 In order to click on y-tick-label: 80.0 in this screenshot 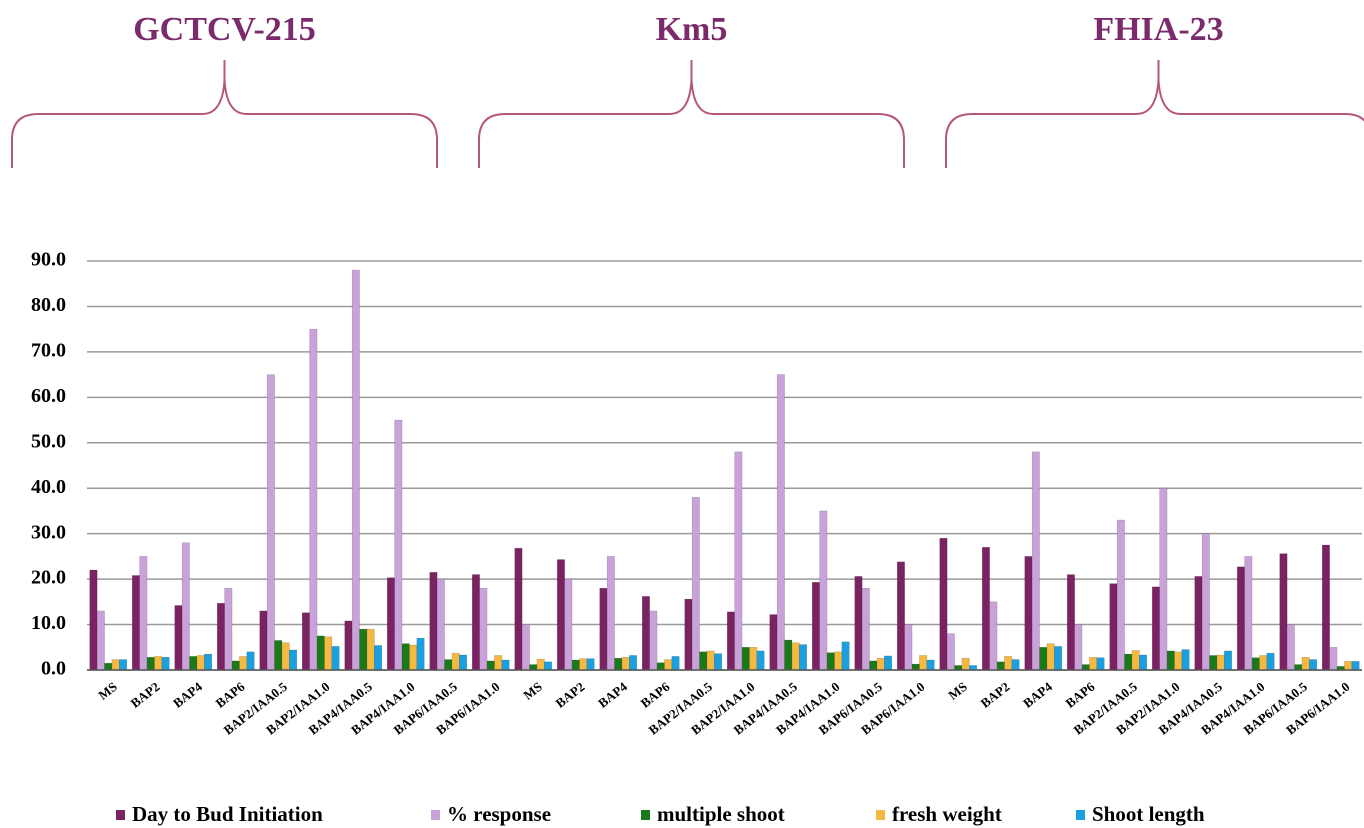, I will do `click(48, 305)`.